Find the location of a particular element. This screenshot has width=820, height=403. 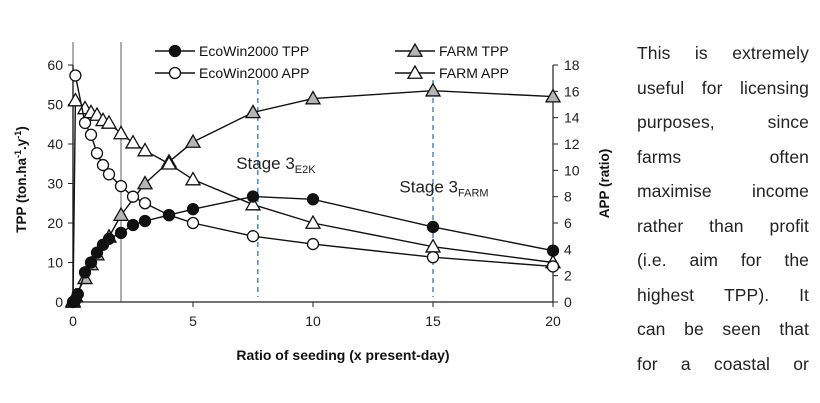

side-text-word: often is located at coordinates (789, 156).